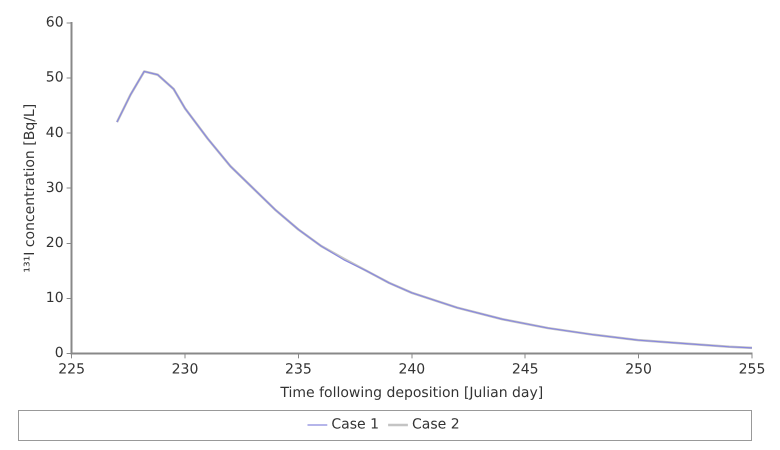 The image size is (780, 450). What do you see at coordinates (59, 353) in the screenshot?
I see `y-tick-label: 0` at bounding box center [59, 353].